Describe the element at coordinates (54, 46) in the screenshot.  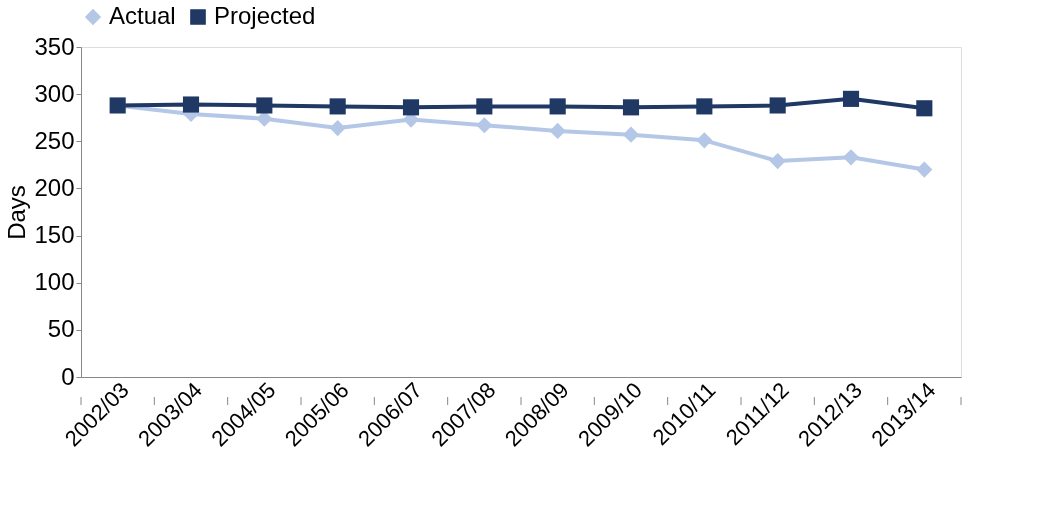
I see `y-tick-label: 350` at that location.